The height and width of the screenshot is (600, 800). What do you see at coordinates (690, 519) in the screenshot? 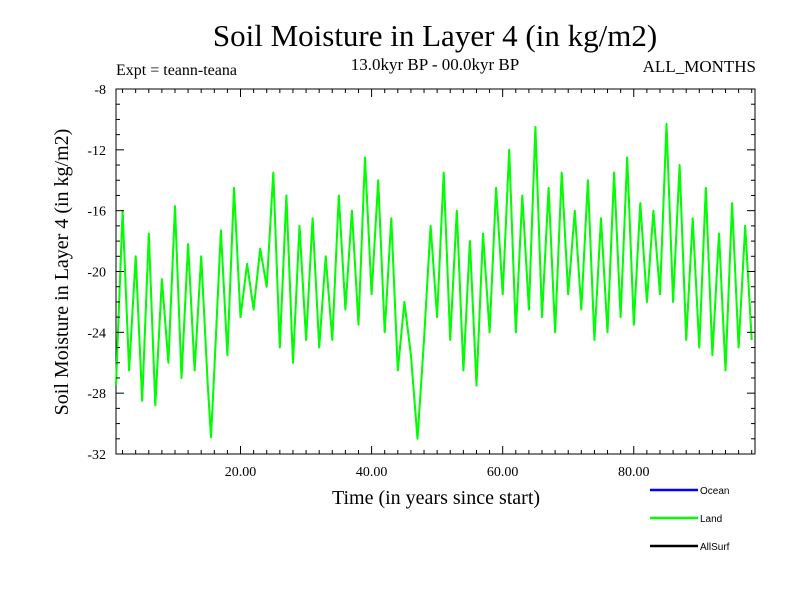
I see `legend: Ocean Land AllSurf` at bounding box center [690, 519].